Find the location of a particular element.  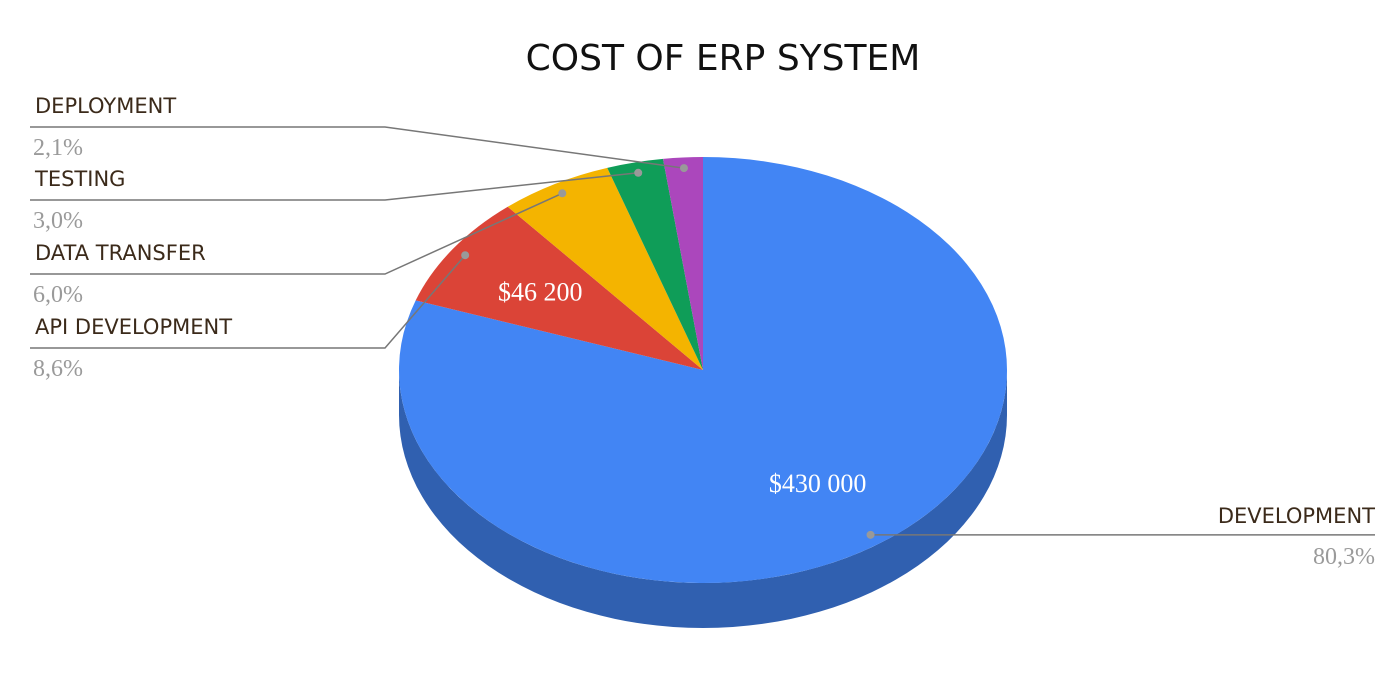

value-label: 8,6% is located at coordinates (58, 369).